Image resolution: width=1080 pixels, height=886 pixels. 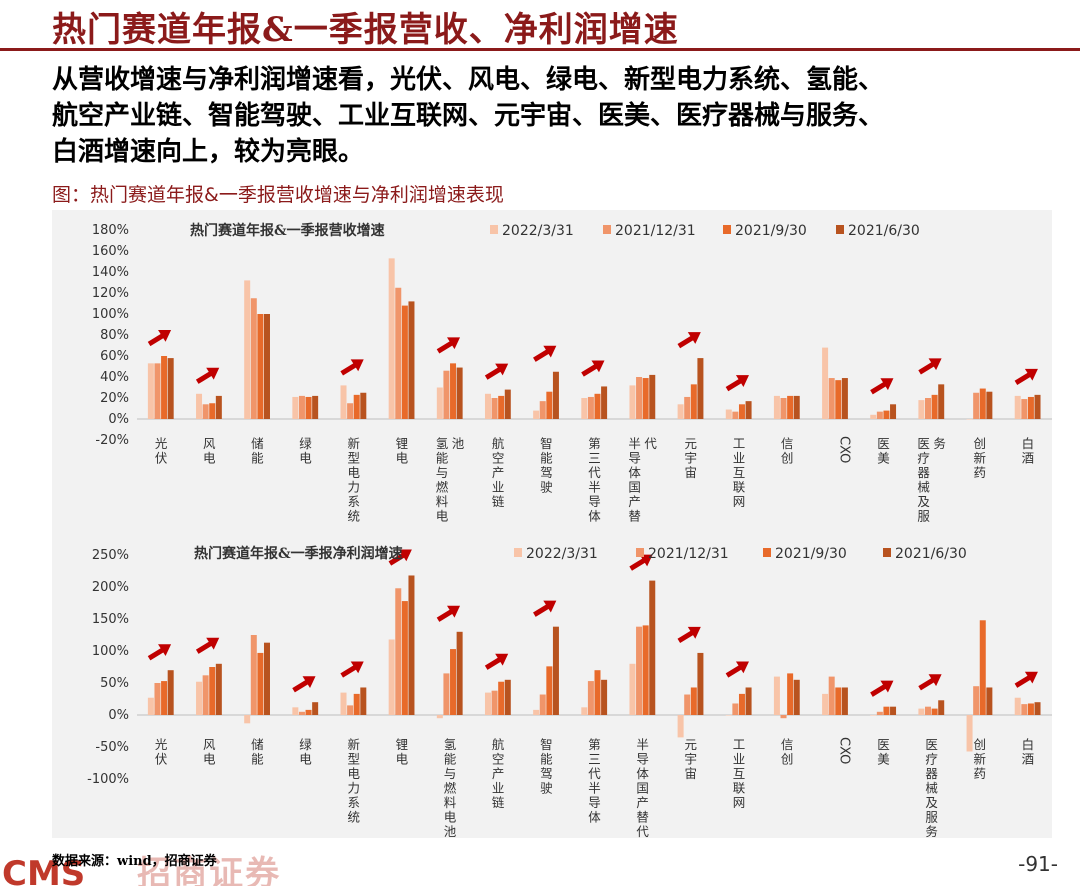 I want to click on category-label-char: 风, so click(x=209, y=744).